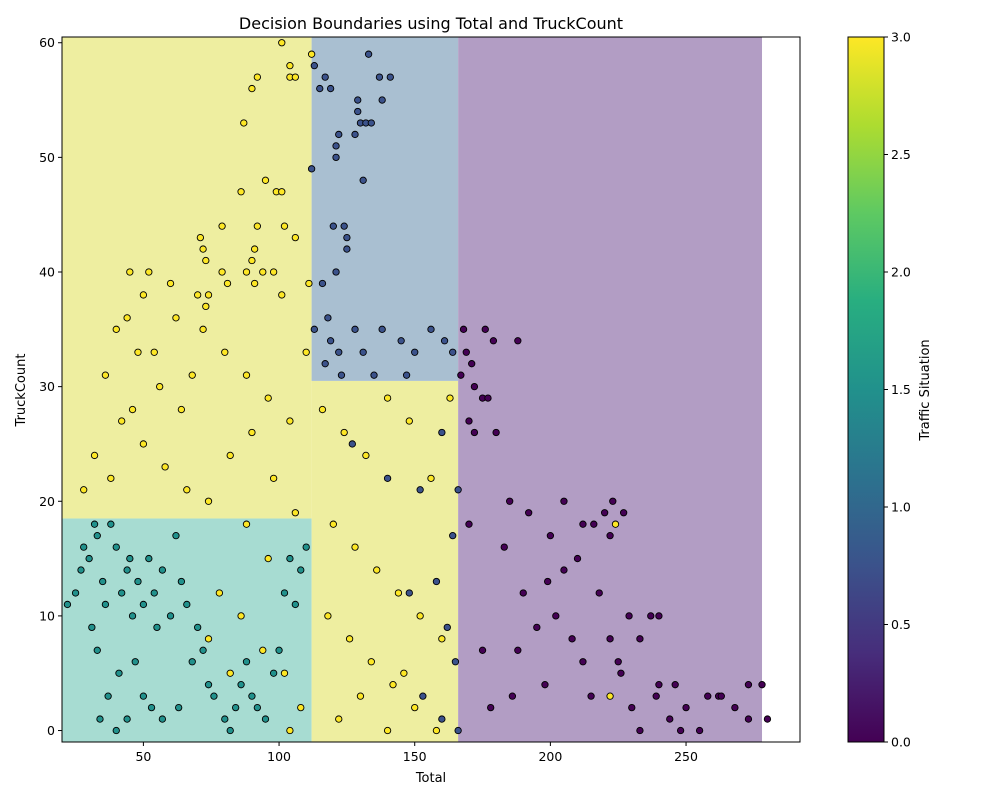 The width and height of the screenshot is (1000, 800). I want to click on x-tick-label: 200, so click(550, 756).